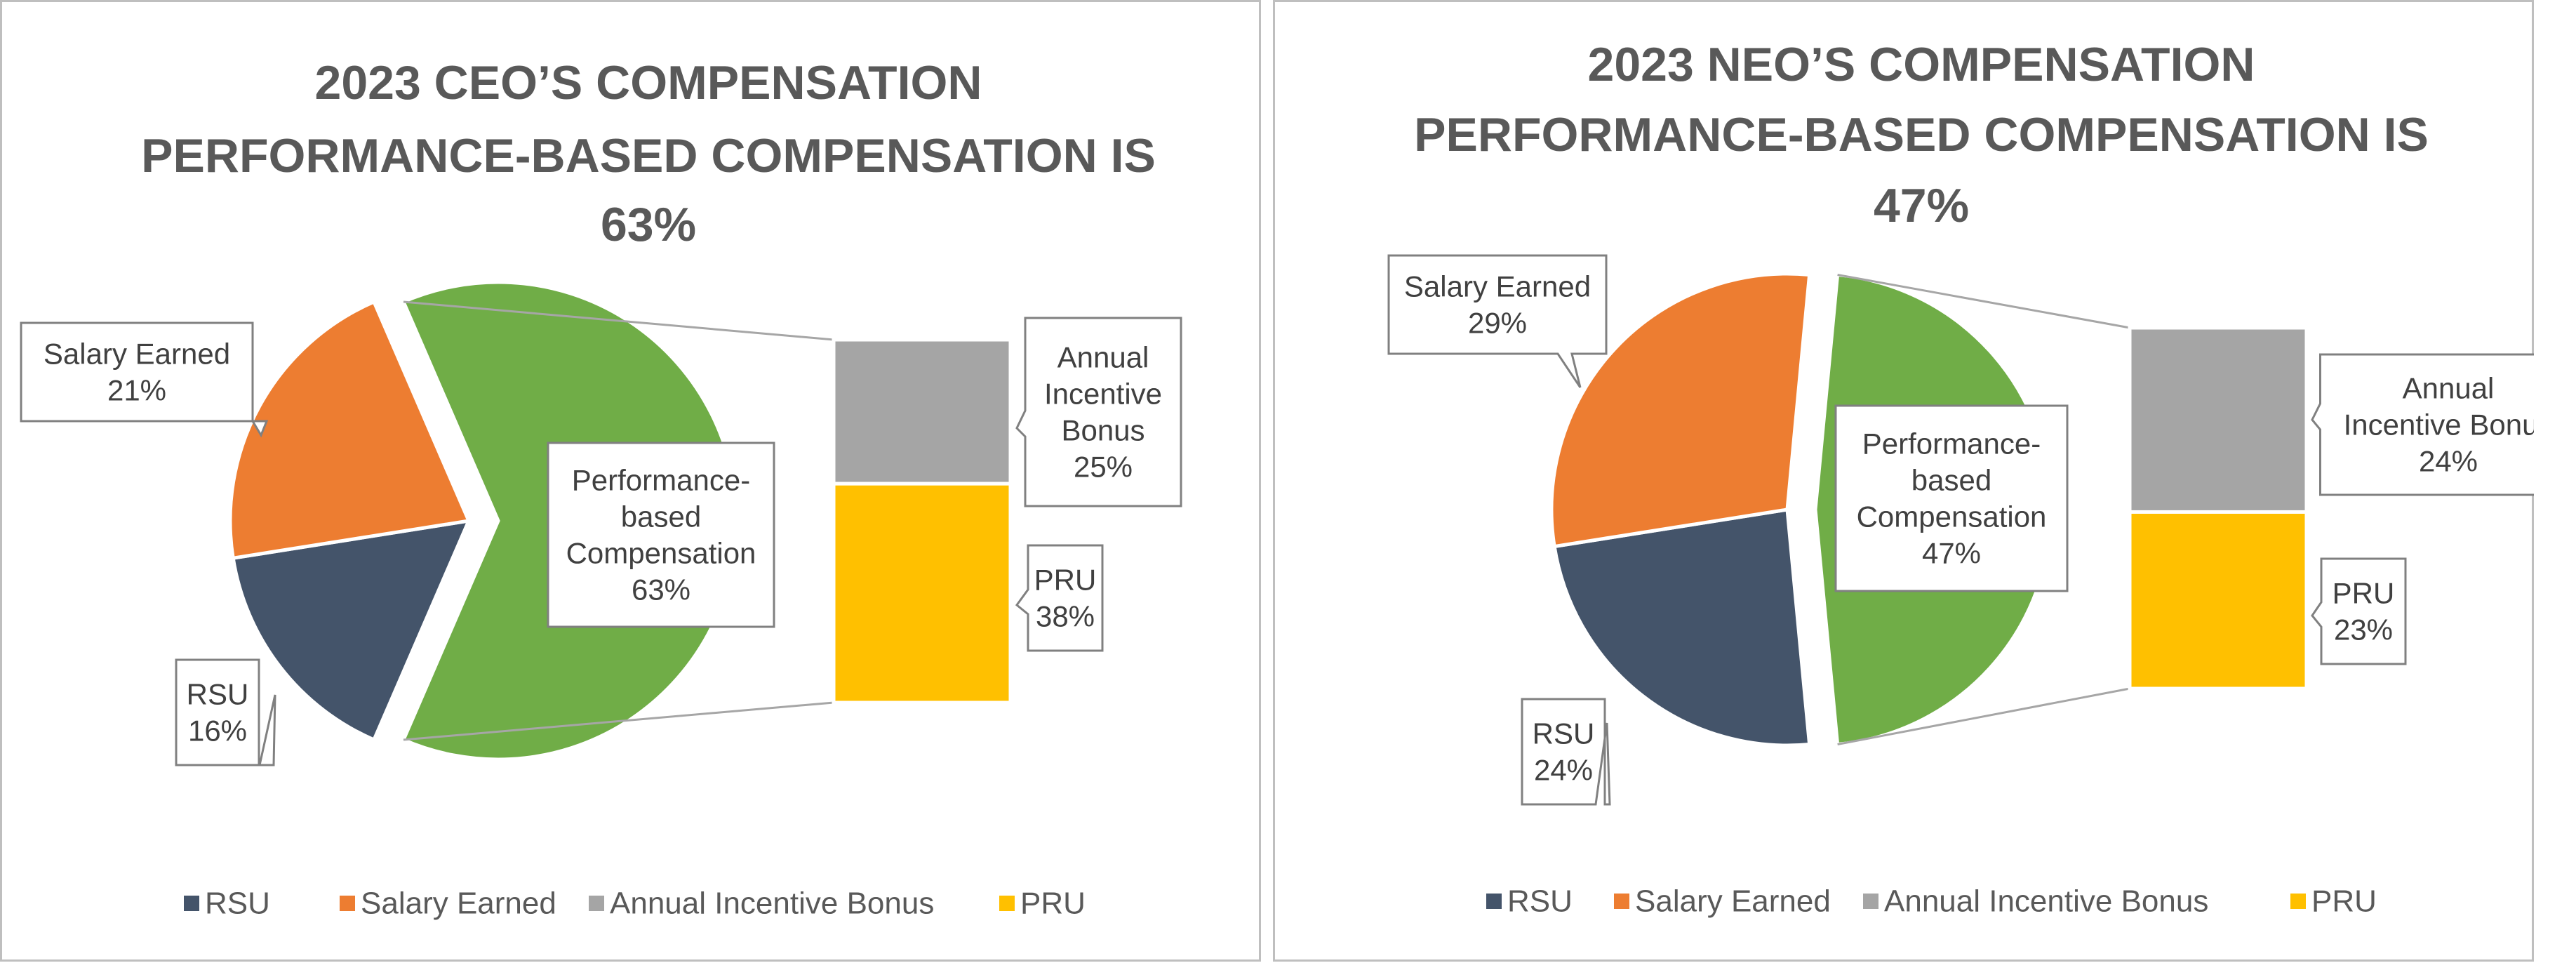  Describe the element at coordinates (2448, 461) in the screenshot. I see `bar-annual-incentive-bonus-label-line: 24%` at that location.